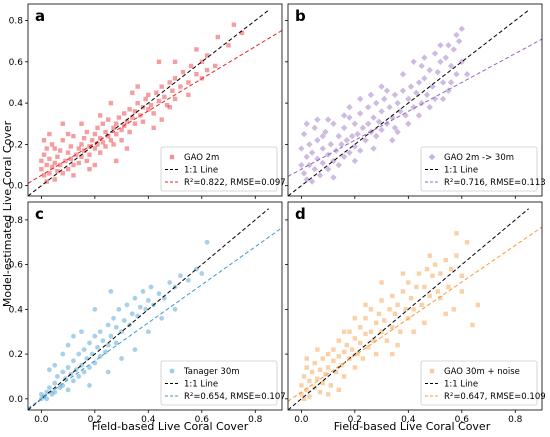  I want to click on legend-series: Tanager 30m, so click(211, 372).